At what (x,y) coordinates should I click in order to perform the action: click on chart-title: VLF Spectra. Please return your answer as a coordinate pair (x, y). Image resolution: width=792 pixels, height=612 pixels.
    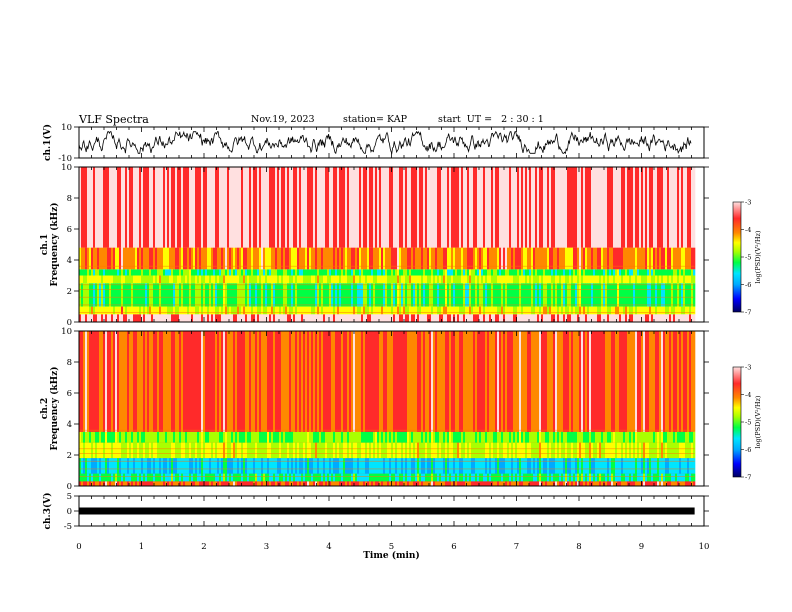
    Looking at the image, I should click on (114, 119).